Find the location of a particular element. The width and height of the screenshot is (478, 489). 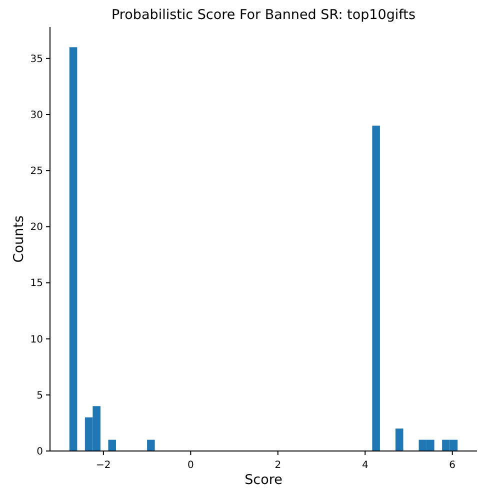

x-tick-label: 4 is located at coordinates (365, 465).